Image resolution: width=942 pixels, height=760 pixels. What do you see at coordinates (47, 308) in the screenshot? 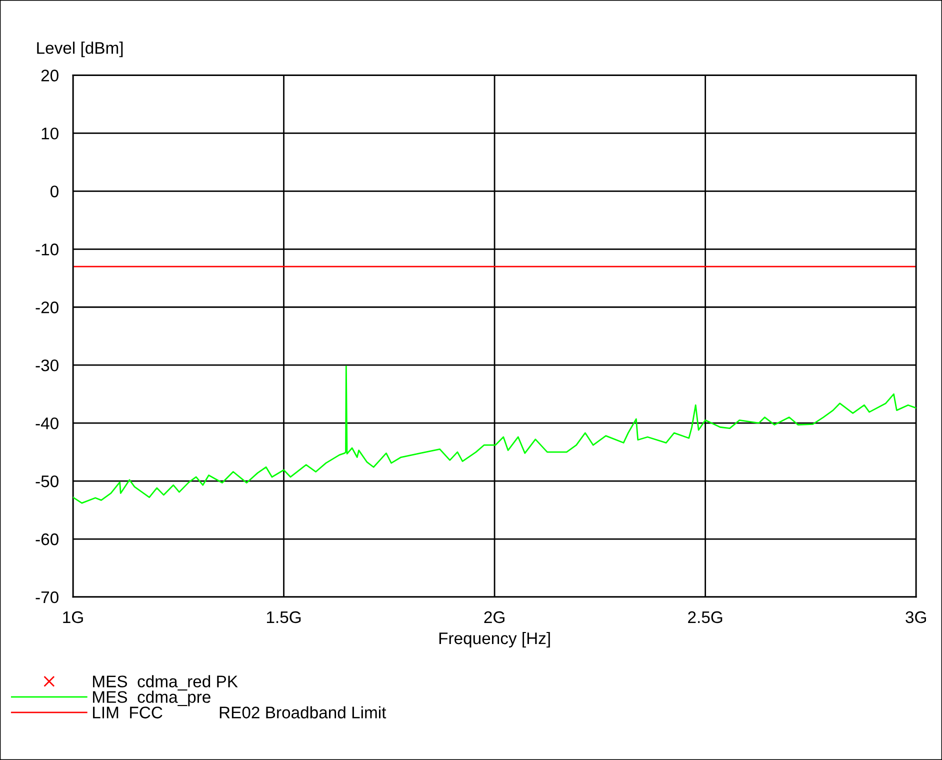
I see `y-tick-label: -20` at bounding box center [47, 308].